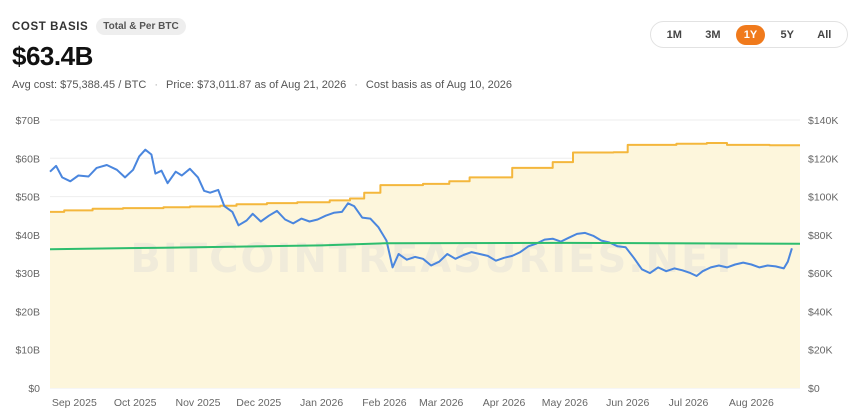 Image resolution: width=860 pixels, height=410 pixels. What do you see at coordinates (197, 403) in the screenshot?
I see `x-axis-tick-label: Nov 2025` at bounding box center [197, 403].